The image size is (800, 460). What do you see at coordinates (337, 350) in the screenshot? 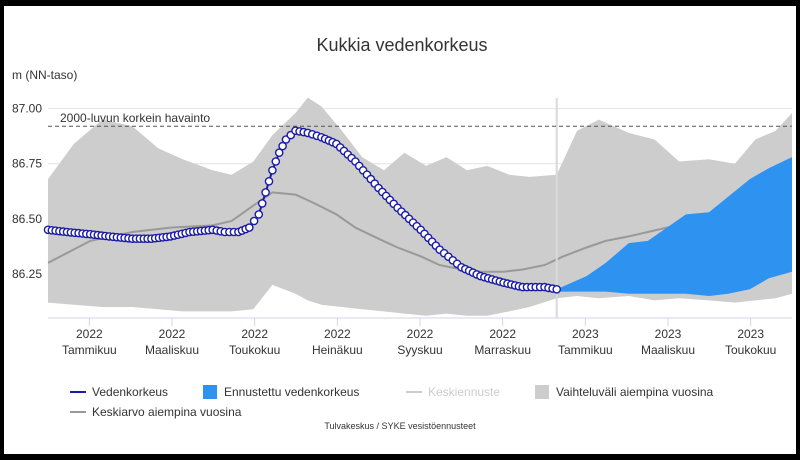
I see `x-tick-month: Heinäkuu` at bounding box center [337, 350].